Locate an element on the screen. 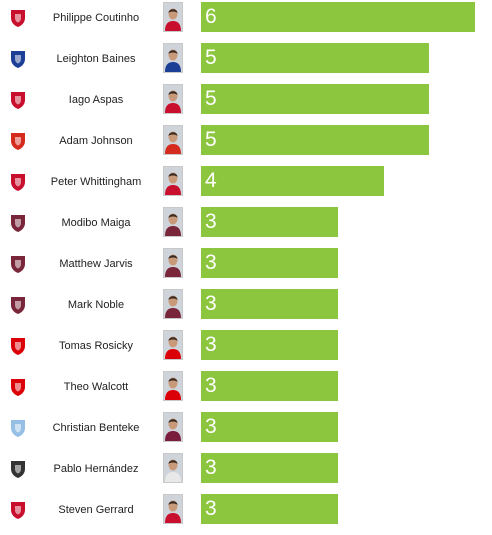 The image size is (492, 535). player-name: Pablo Hernández is located at coordinates (96, 469).